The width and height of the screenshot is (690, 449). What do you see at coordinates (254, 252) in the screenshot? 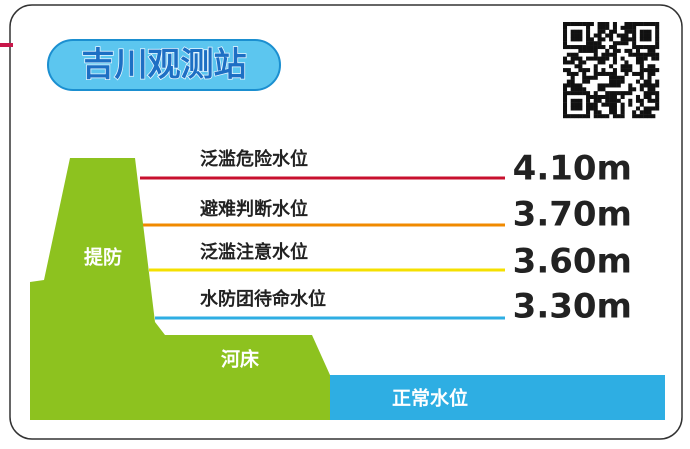
I see `level-label: 泛滥注意水位` at bounding box center [254, 252].